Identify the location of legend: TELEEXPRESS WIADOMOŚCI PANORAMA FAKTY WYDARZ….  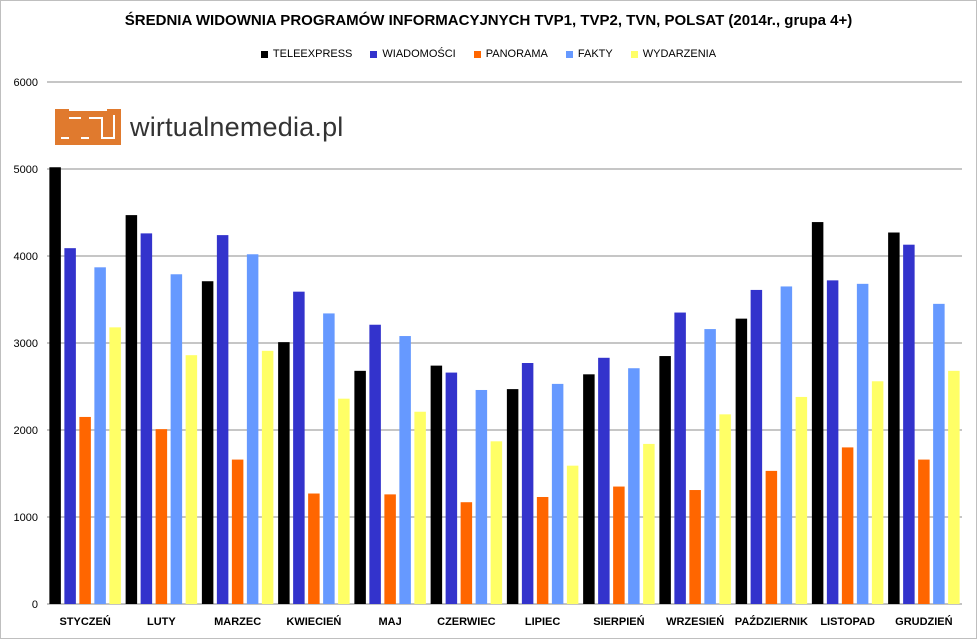
(488, 54).